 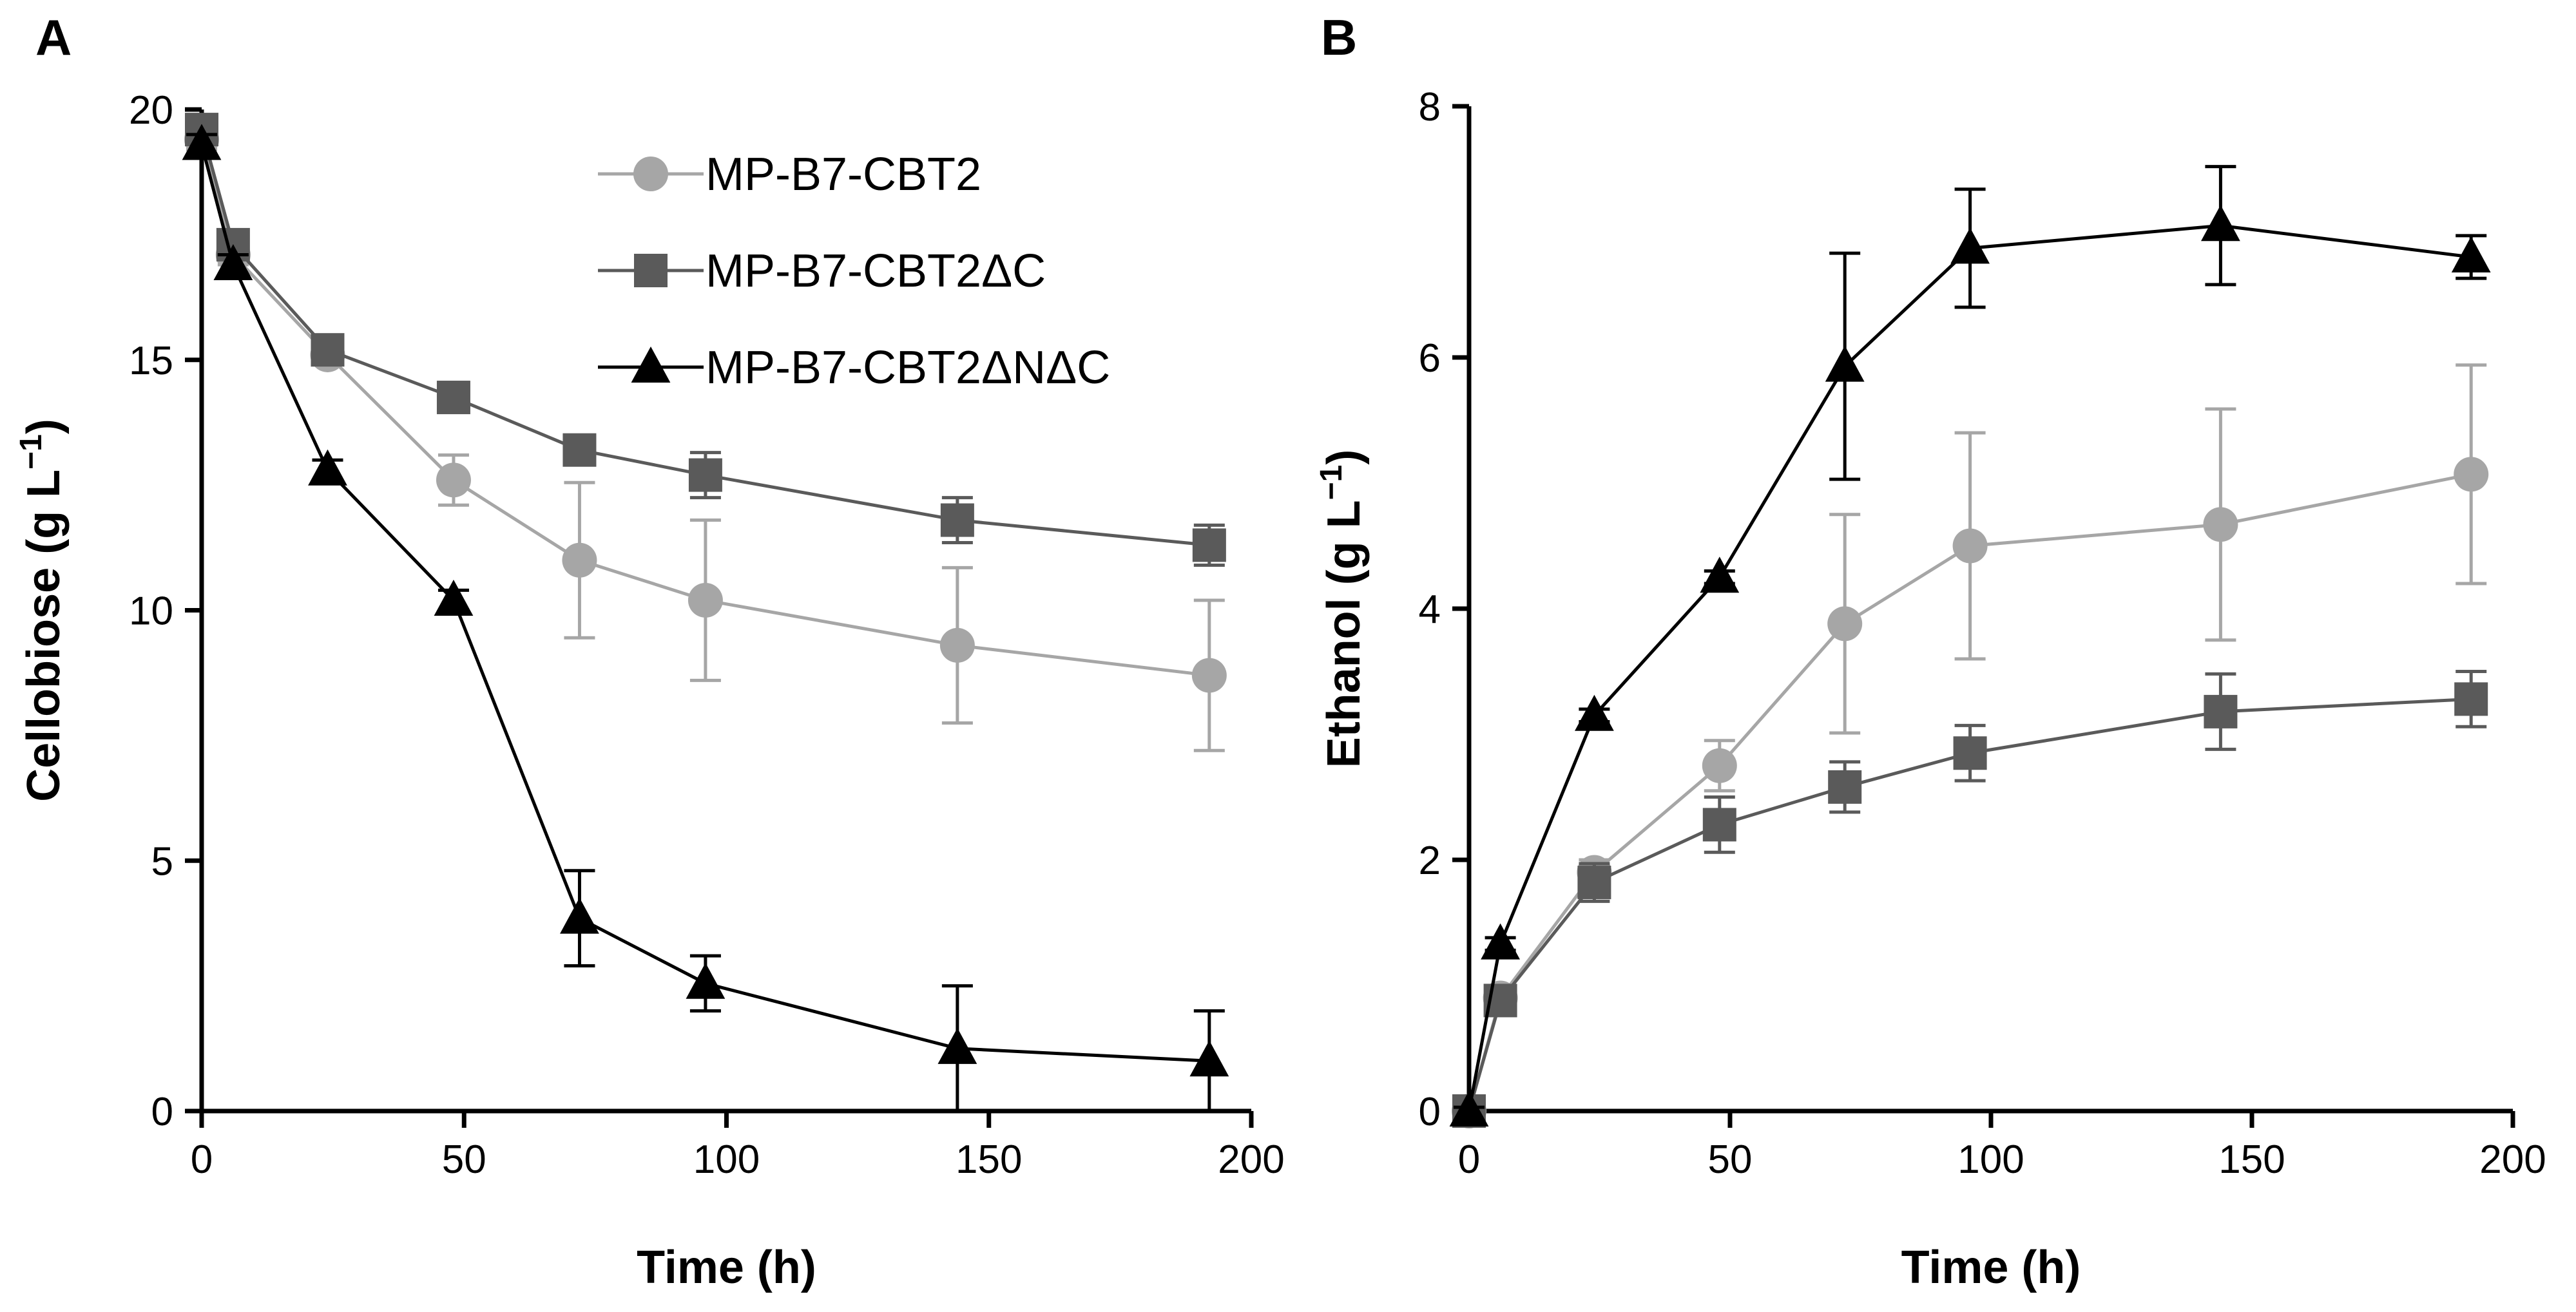 I want to click on legend-label: MP-B7-CBT2ΔC, so click(x=876, y=271).